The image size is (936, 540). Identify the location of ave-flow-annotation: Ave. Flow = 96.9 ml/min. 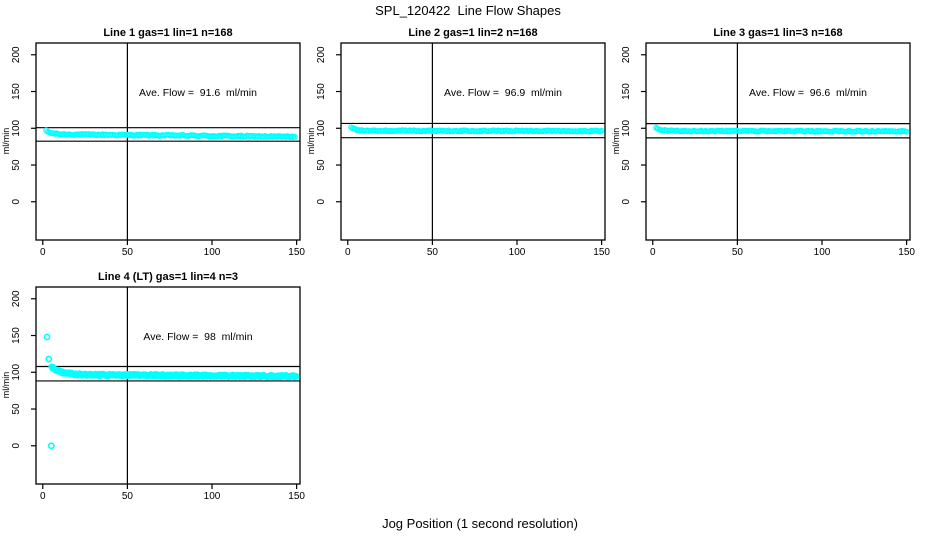
(503, 93).